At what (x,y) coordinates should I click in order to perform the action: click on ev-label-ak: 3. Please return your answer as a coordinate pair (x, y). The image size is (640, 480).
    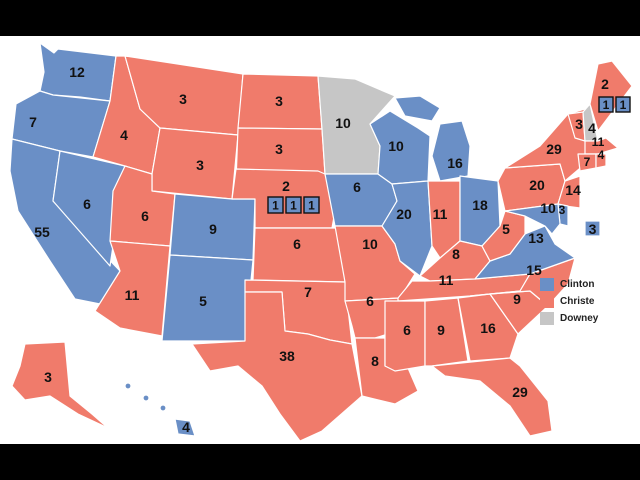
    Looking at the image, I should click on (48, 377).